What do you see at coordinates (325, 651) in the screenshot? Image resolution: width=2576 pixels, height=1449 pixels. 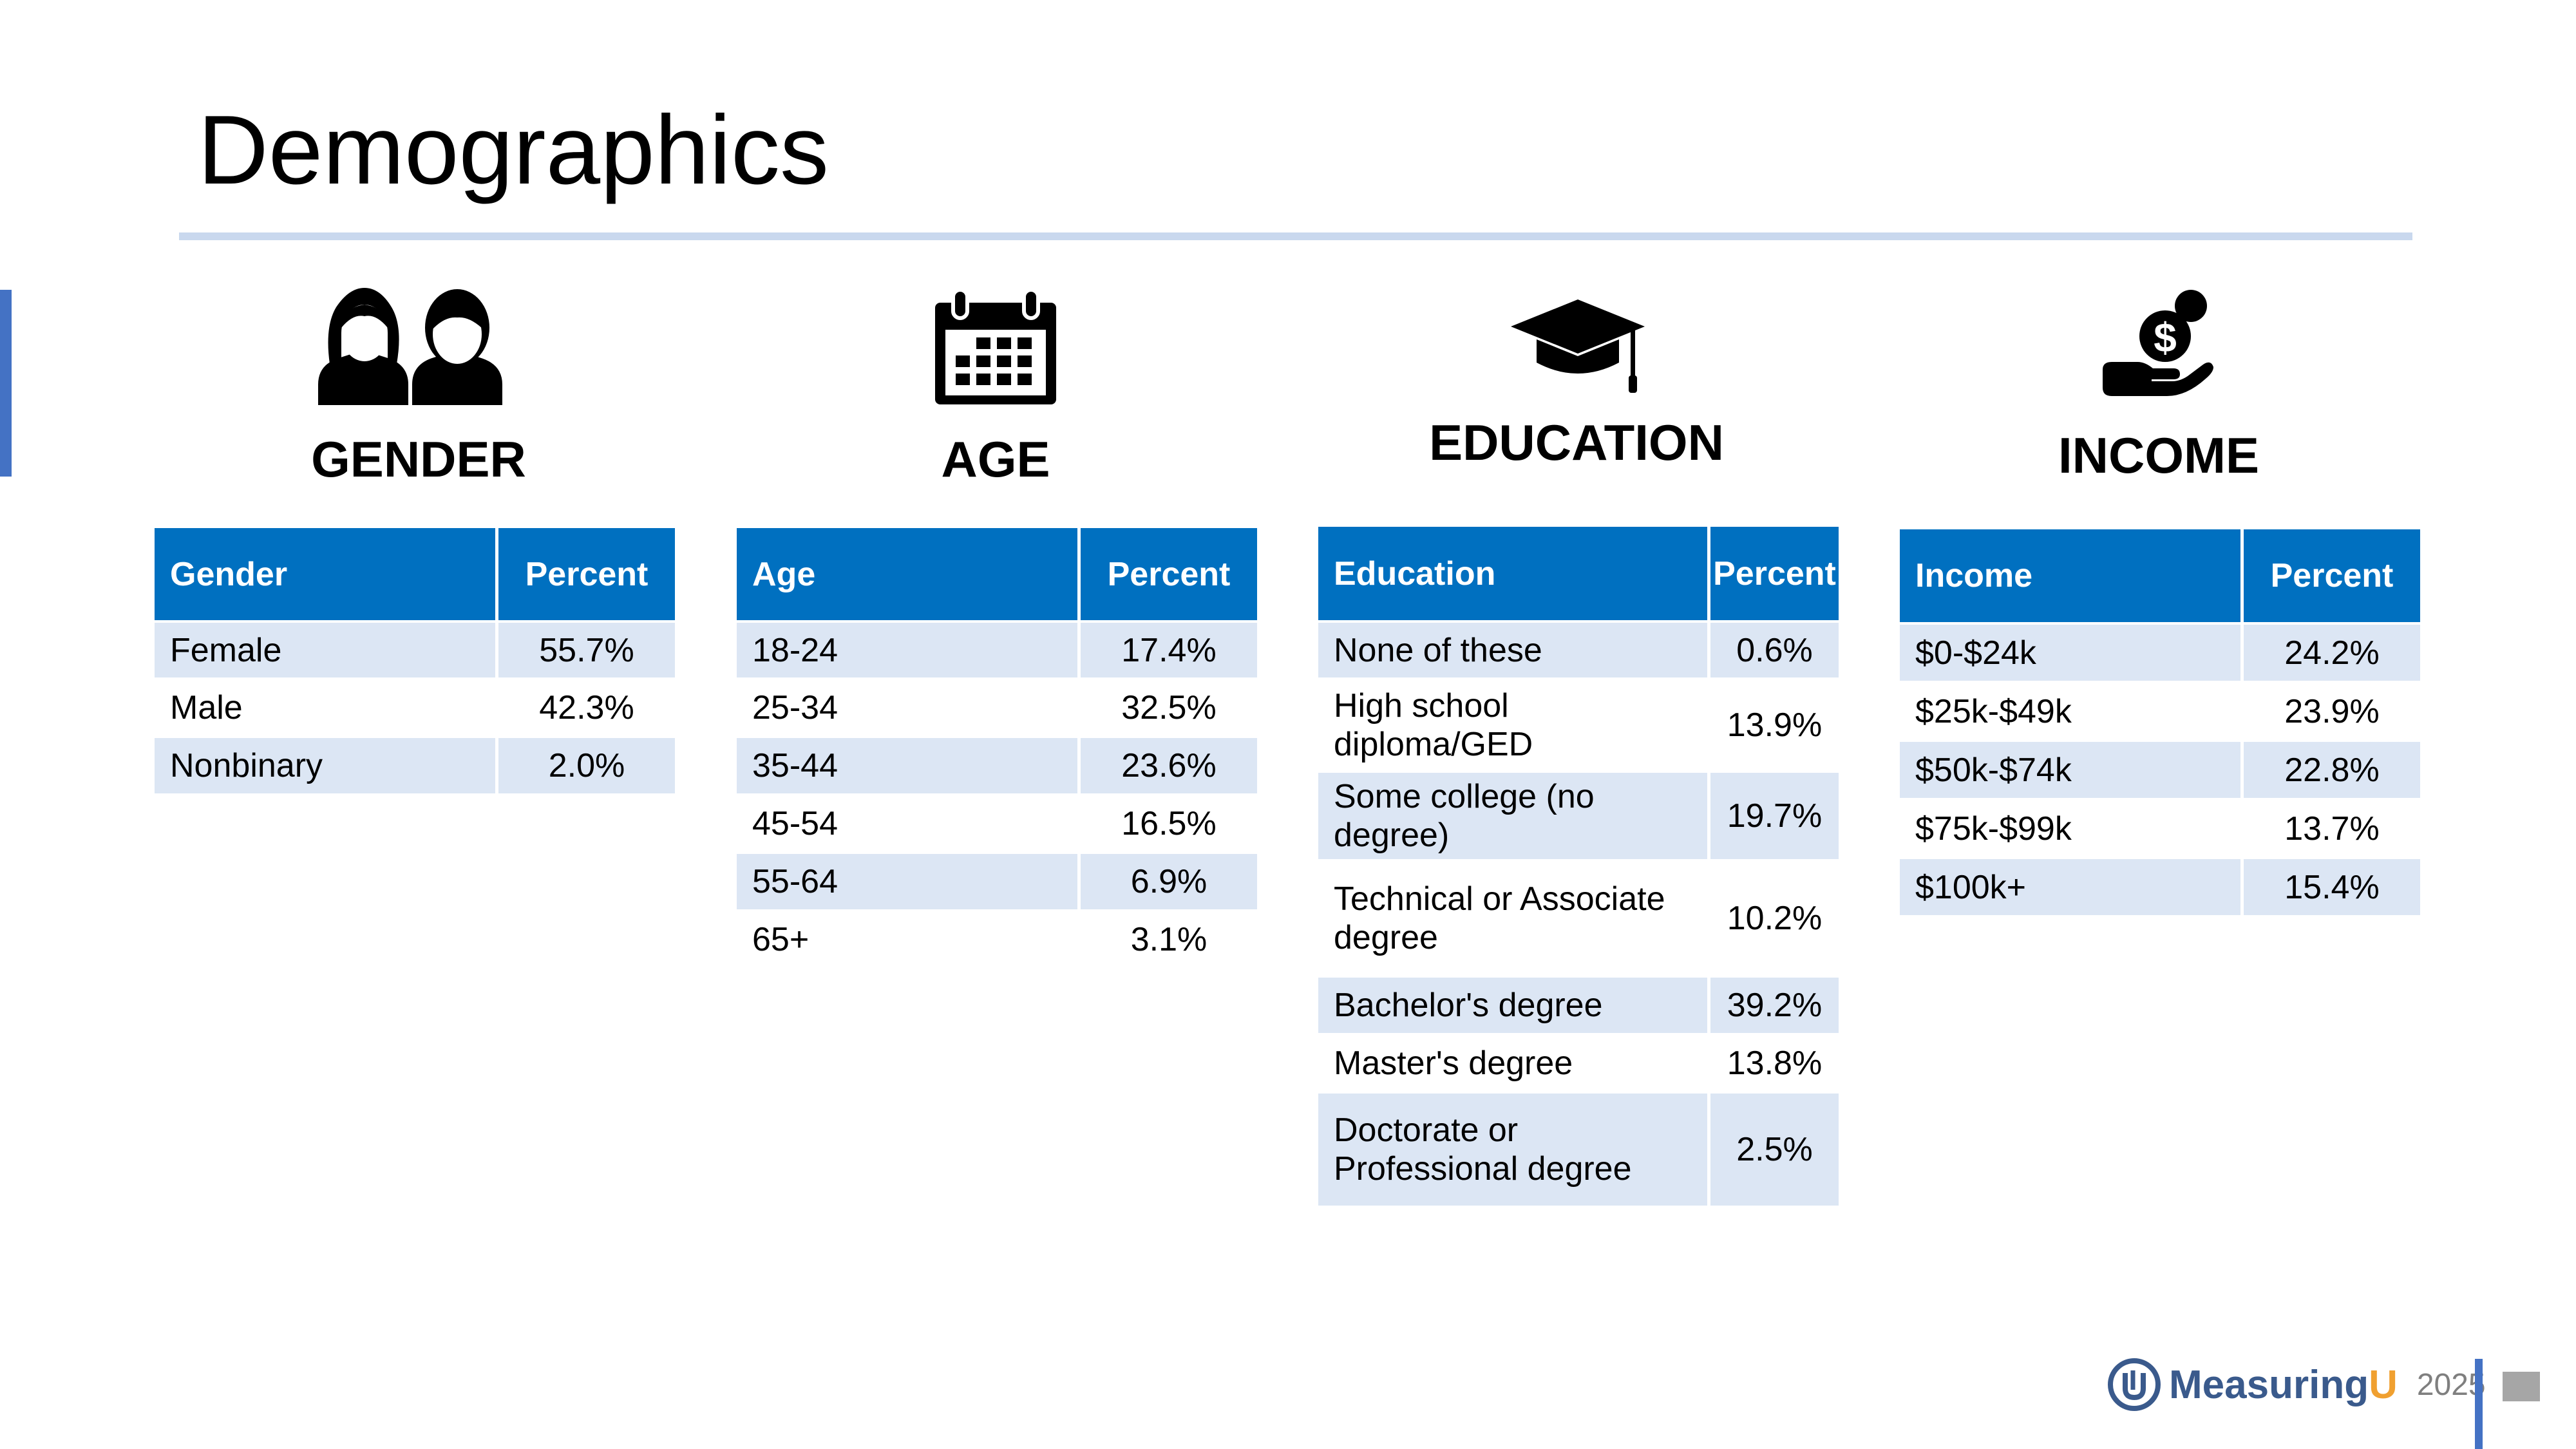 I see `table-cell: Female` at bounding box center [325, 651].